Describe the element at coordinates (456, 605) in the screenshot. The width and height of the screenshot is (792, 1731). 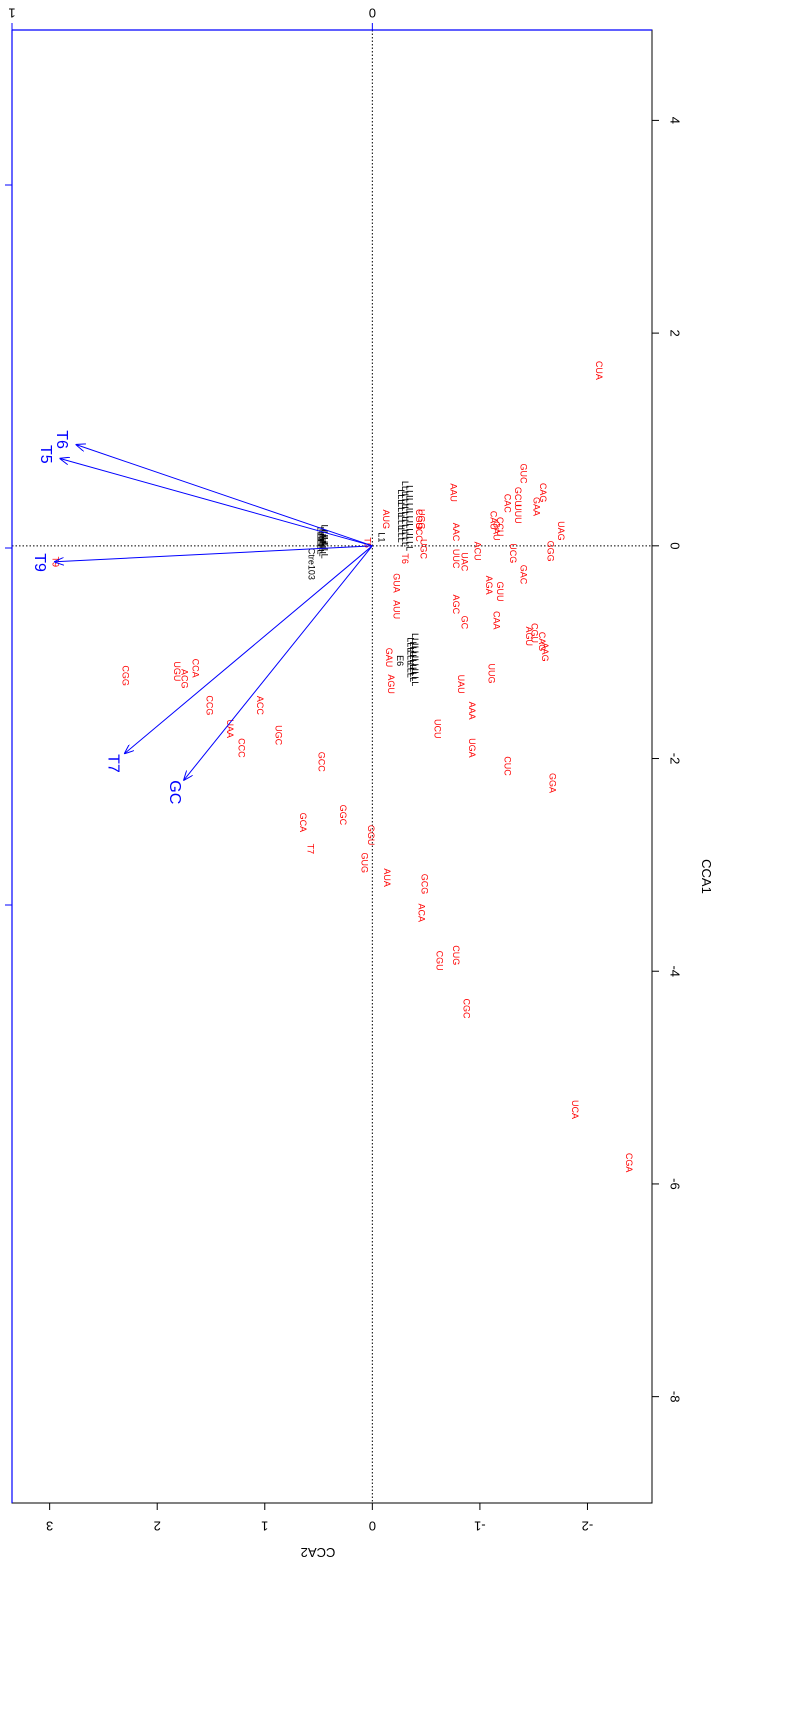
I see `codon-point-label: AGC` at that location.